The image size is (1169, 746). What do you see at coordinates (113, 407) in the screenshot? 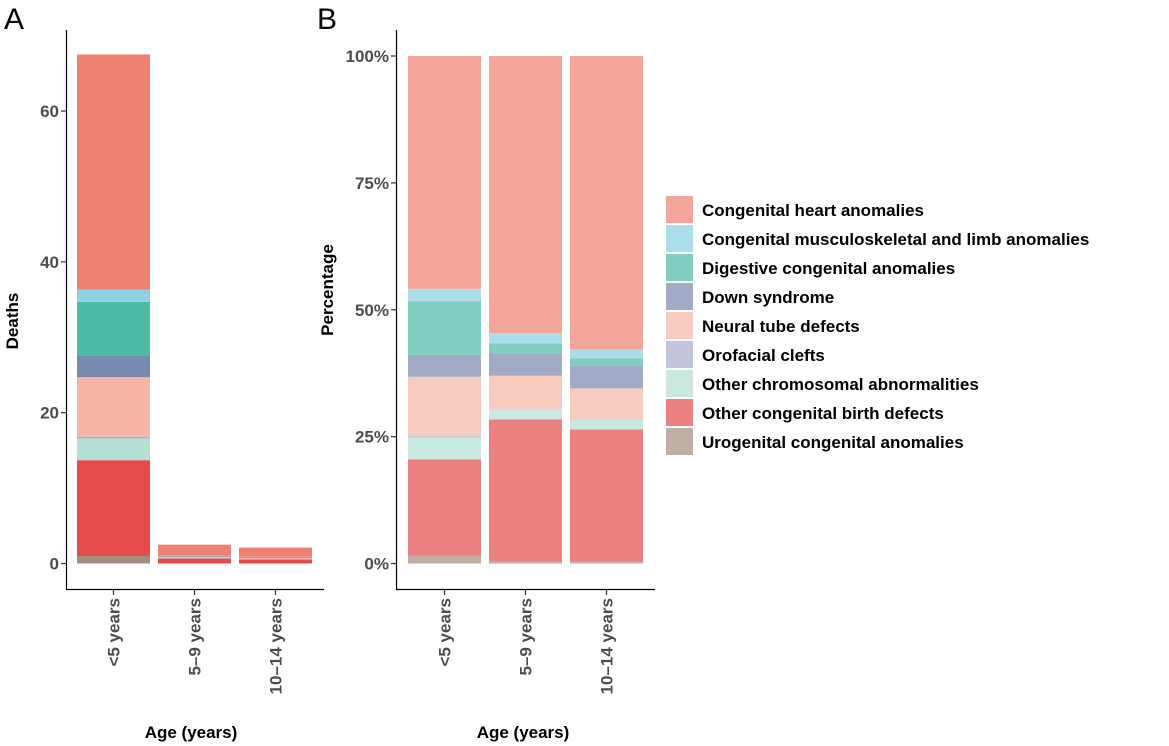
I see `bar-segment-a-1-neural-tube-defects` at bounding box center [113, 407].